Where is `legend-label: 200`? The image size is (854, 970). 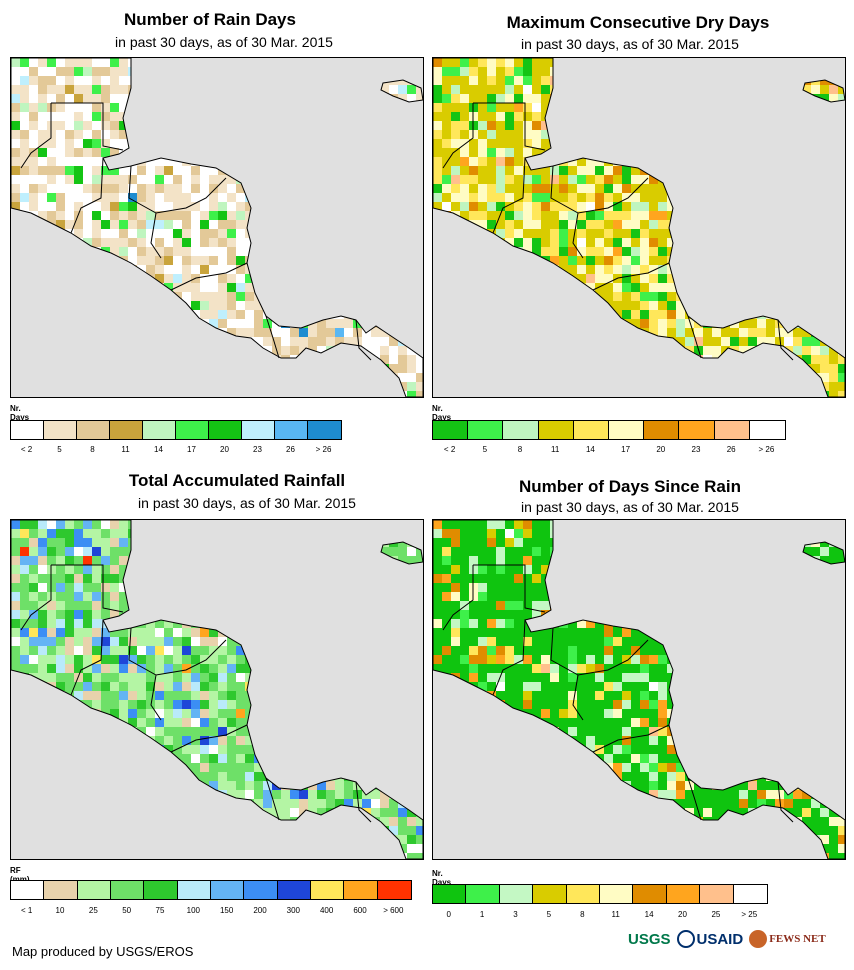 legend-label: 200 is located at coordinates (260, 910).